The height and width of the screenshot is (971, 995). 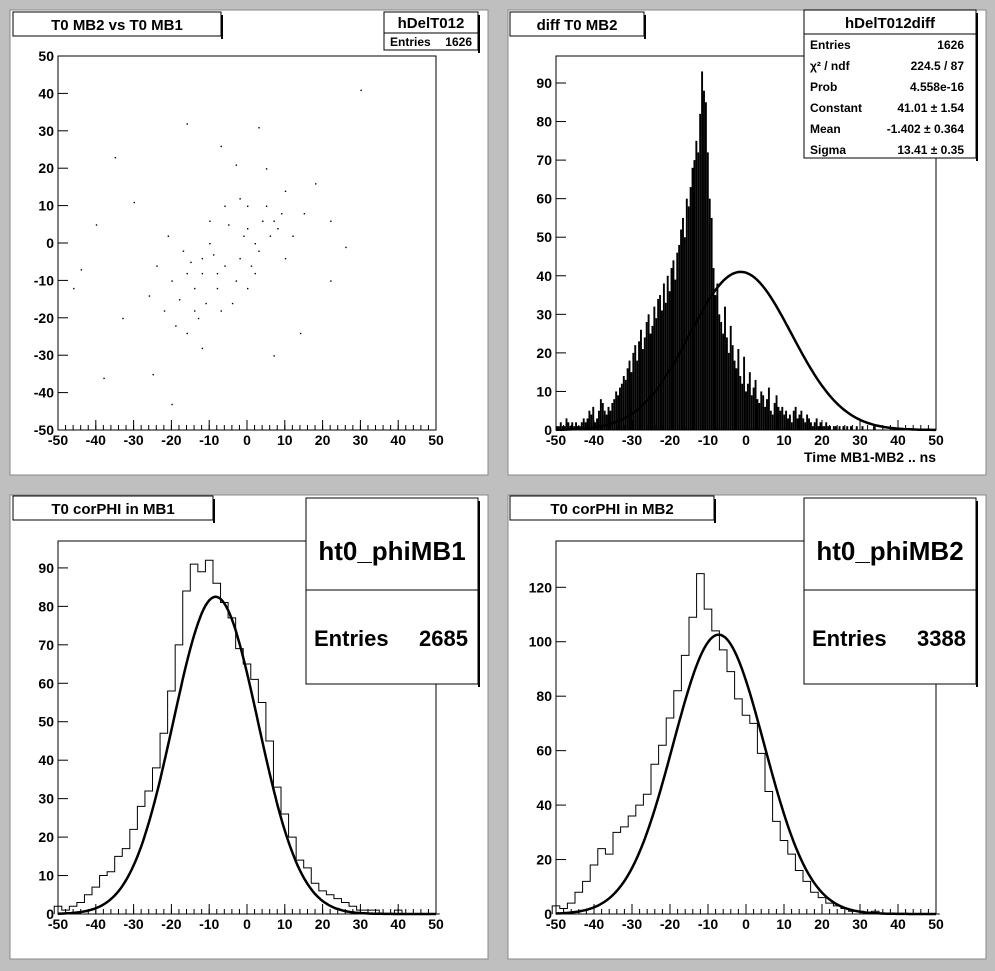 I want to click on chart-title: T0 MB2 vs T0 MB1, so click(x=117, y=25).